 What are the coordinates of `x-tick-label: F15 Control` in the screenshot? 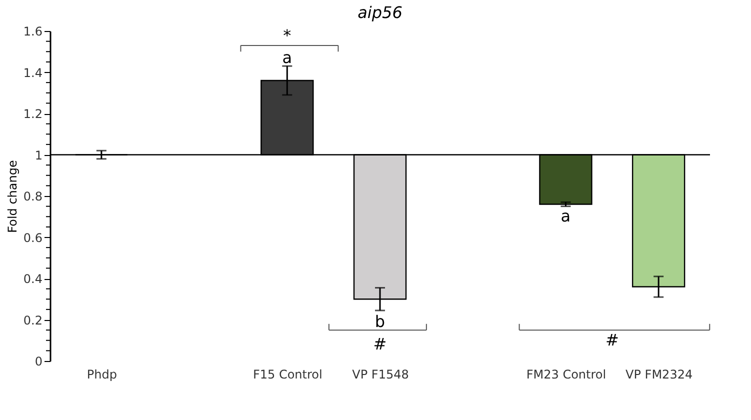 It's located at (287, 375).